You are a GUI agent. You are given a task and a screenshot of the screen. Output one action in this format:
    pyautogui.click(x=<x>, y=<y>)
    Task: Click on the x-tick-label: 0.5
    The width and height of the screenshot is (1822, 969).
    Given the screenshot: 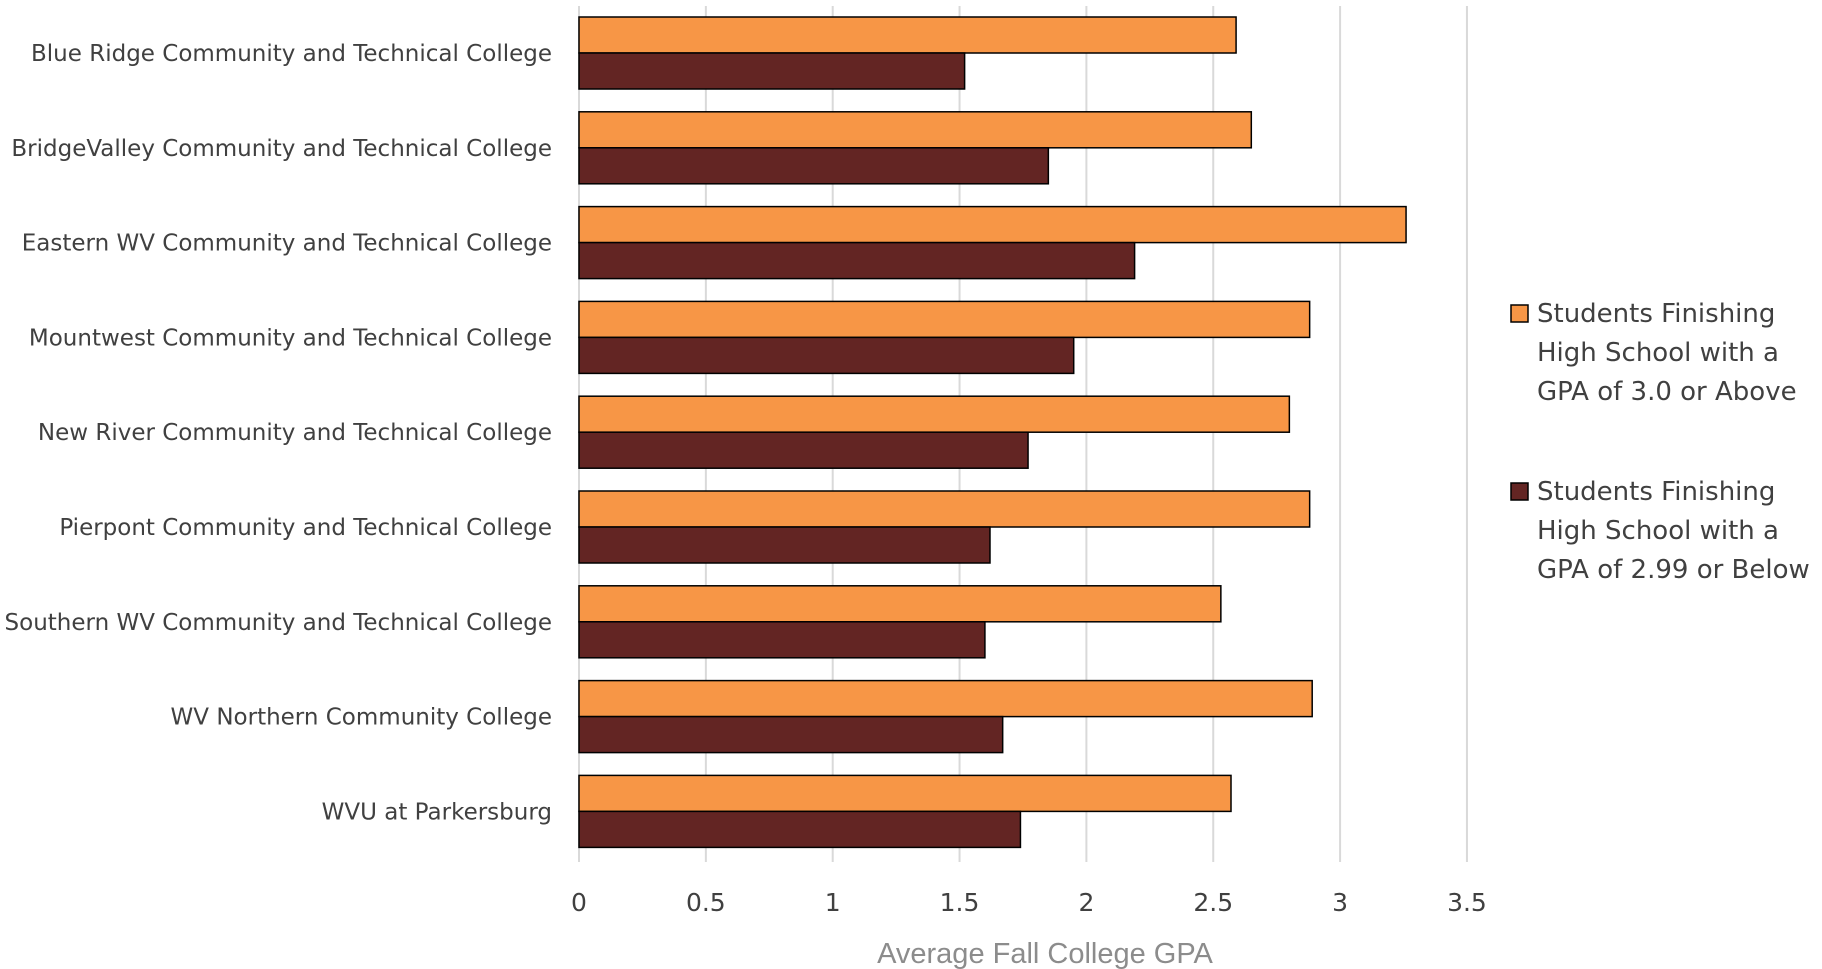 What is the action you would take?
    pyautogui.click(x=706, y=902)
    